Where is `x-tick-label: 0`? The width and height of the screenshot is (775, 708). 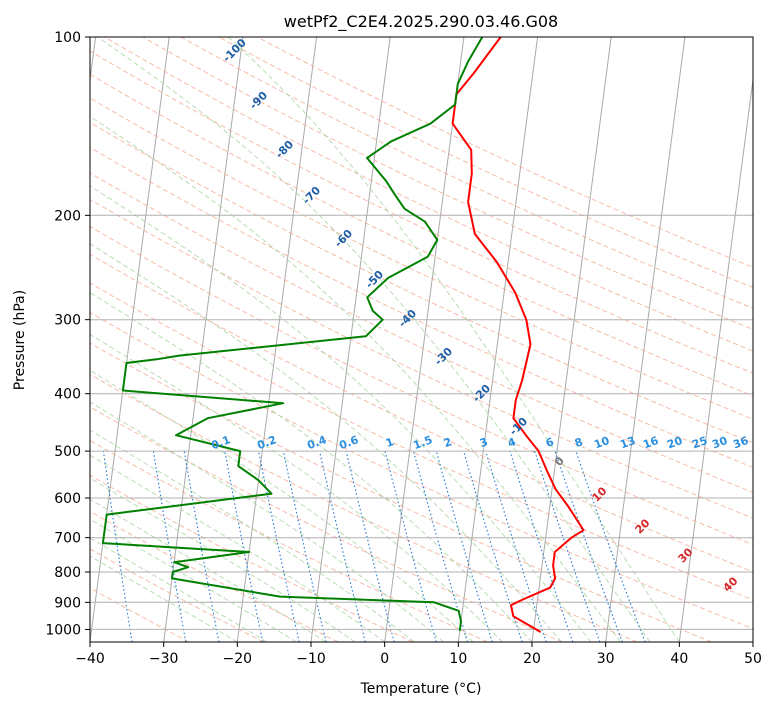
x-tick-label: 0 is located at coordinates (384, 659).